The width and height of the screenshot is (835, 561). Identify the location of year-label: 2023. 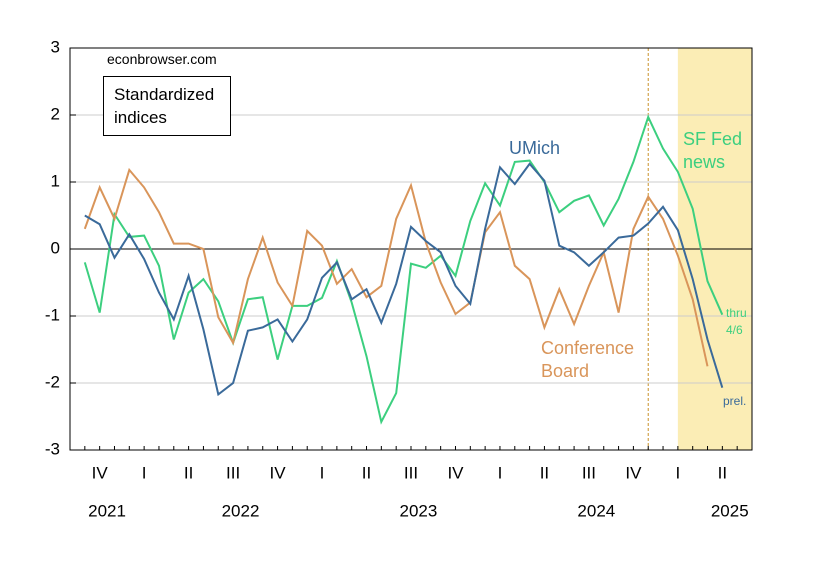
(418, 510).